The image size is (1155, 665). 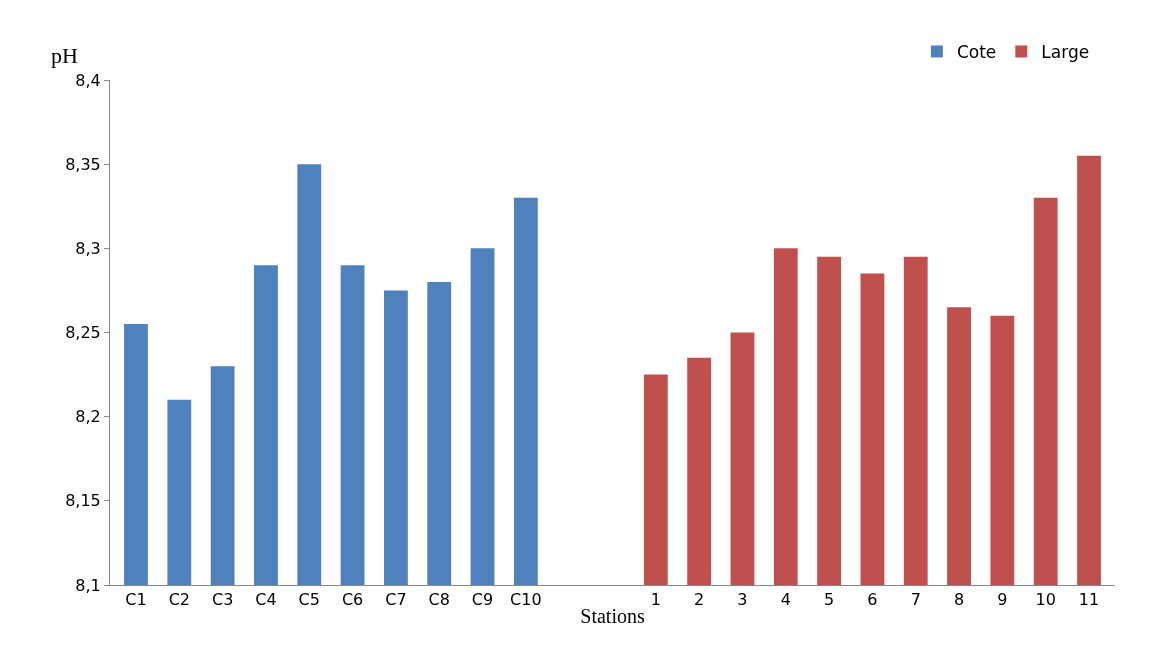 I want to click on legend-label: Large, so click(x=1065, y=52).